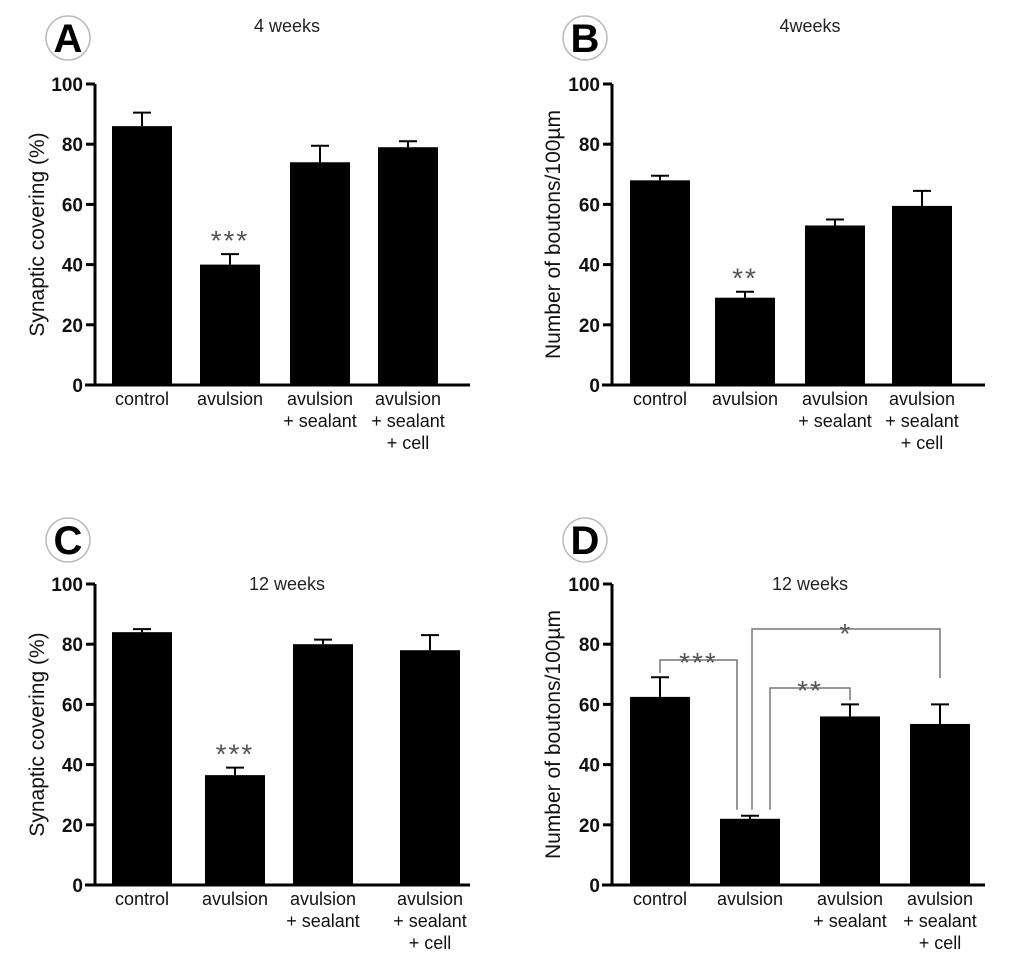  I want to click on panel-letter: B, so click(585, 39).